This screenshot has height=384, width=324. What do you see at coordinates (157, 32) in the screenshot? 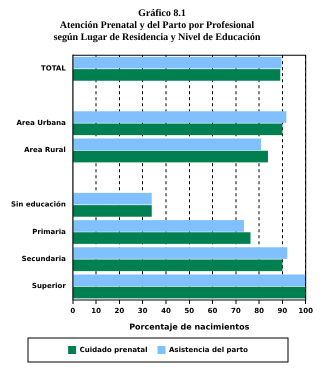
I see `chart-subtitle: Atención Prenatal y del Parto por Profesional según Lugar de Residencia y Nivel de Educación` at bounding box center [157, 32].